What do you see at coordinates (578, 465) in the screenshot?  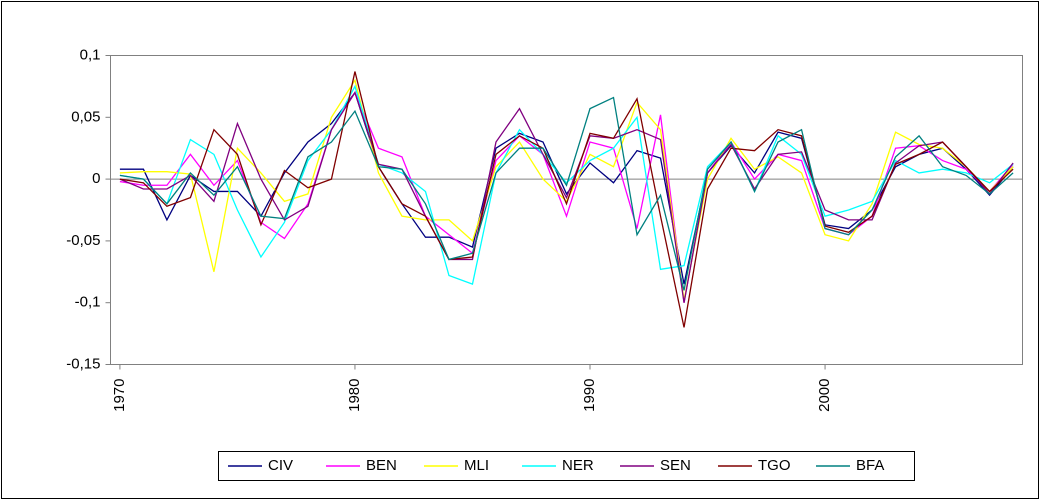 I see `legend-label: NER` at bounding box center [578, 465].